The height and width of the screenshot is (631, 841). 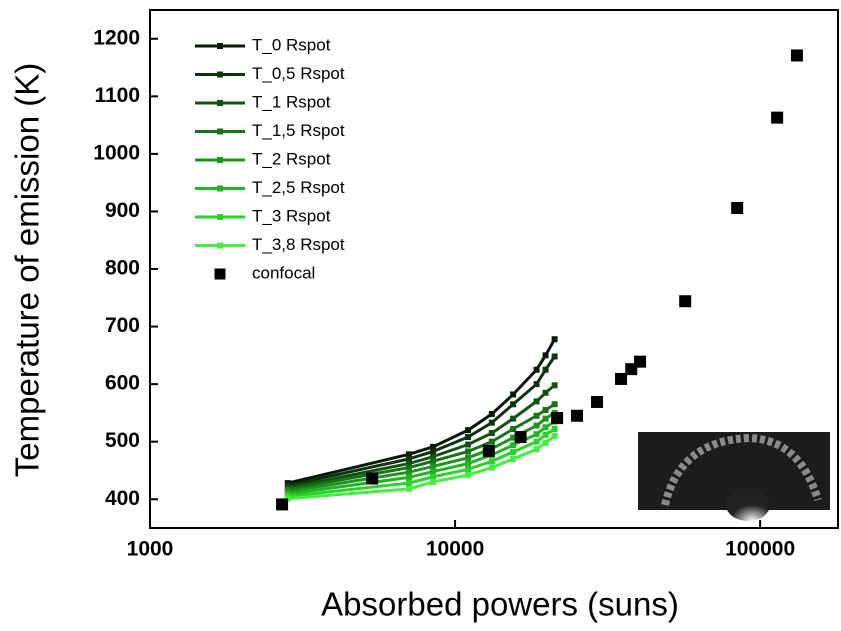 What do you see at coordinates (455, 549) in the screenshot?
I see `x-tick-label: 10000` at bounding box center [455, 549].